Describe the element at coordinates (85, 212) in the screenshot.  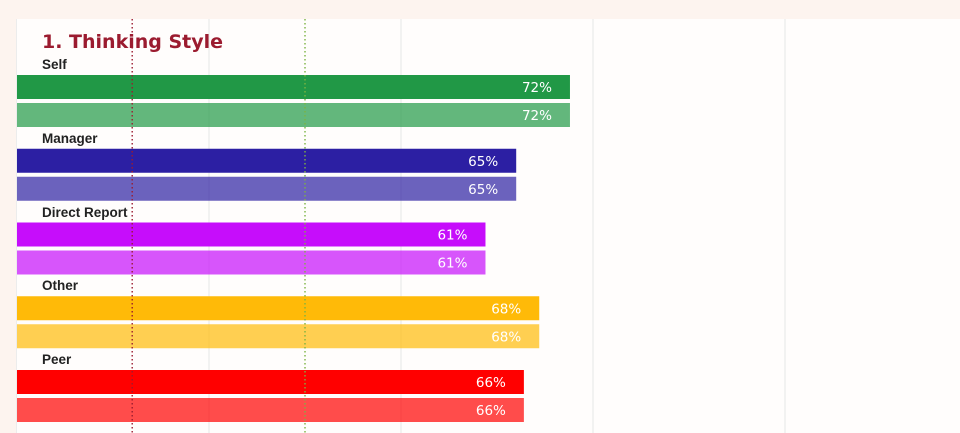
I see `group-label: Direct Report` at that location.